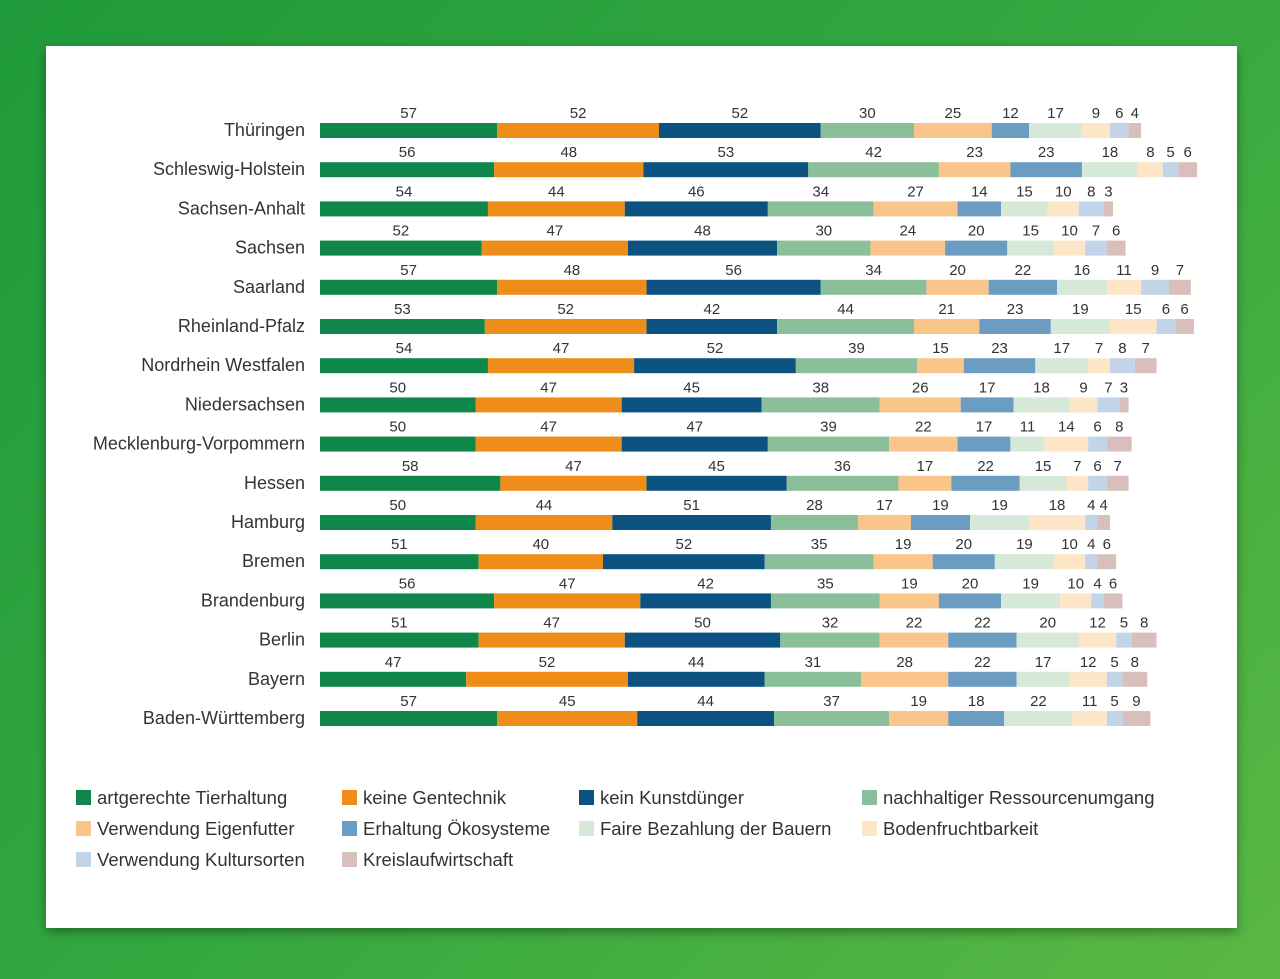 This screenshot has width=1280, height=979. What do you see at coordinates (1144, 623) in the screenshot?
I see `data-label: 8` at bounding box center [1144, 623].